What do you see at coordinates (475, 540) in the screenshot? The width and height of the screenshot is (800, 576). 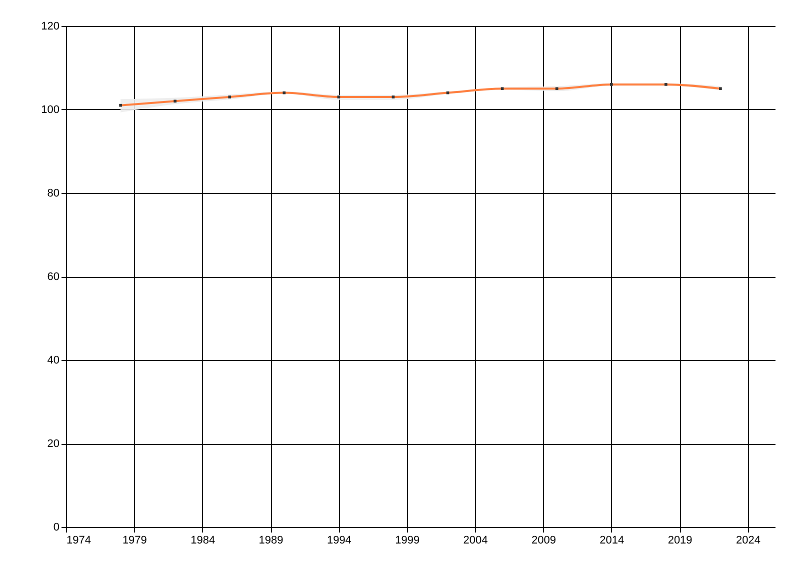 I see `x-tick-label: 2004` at bounding box center [475, 540].